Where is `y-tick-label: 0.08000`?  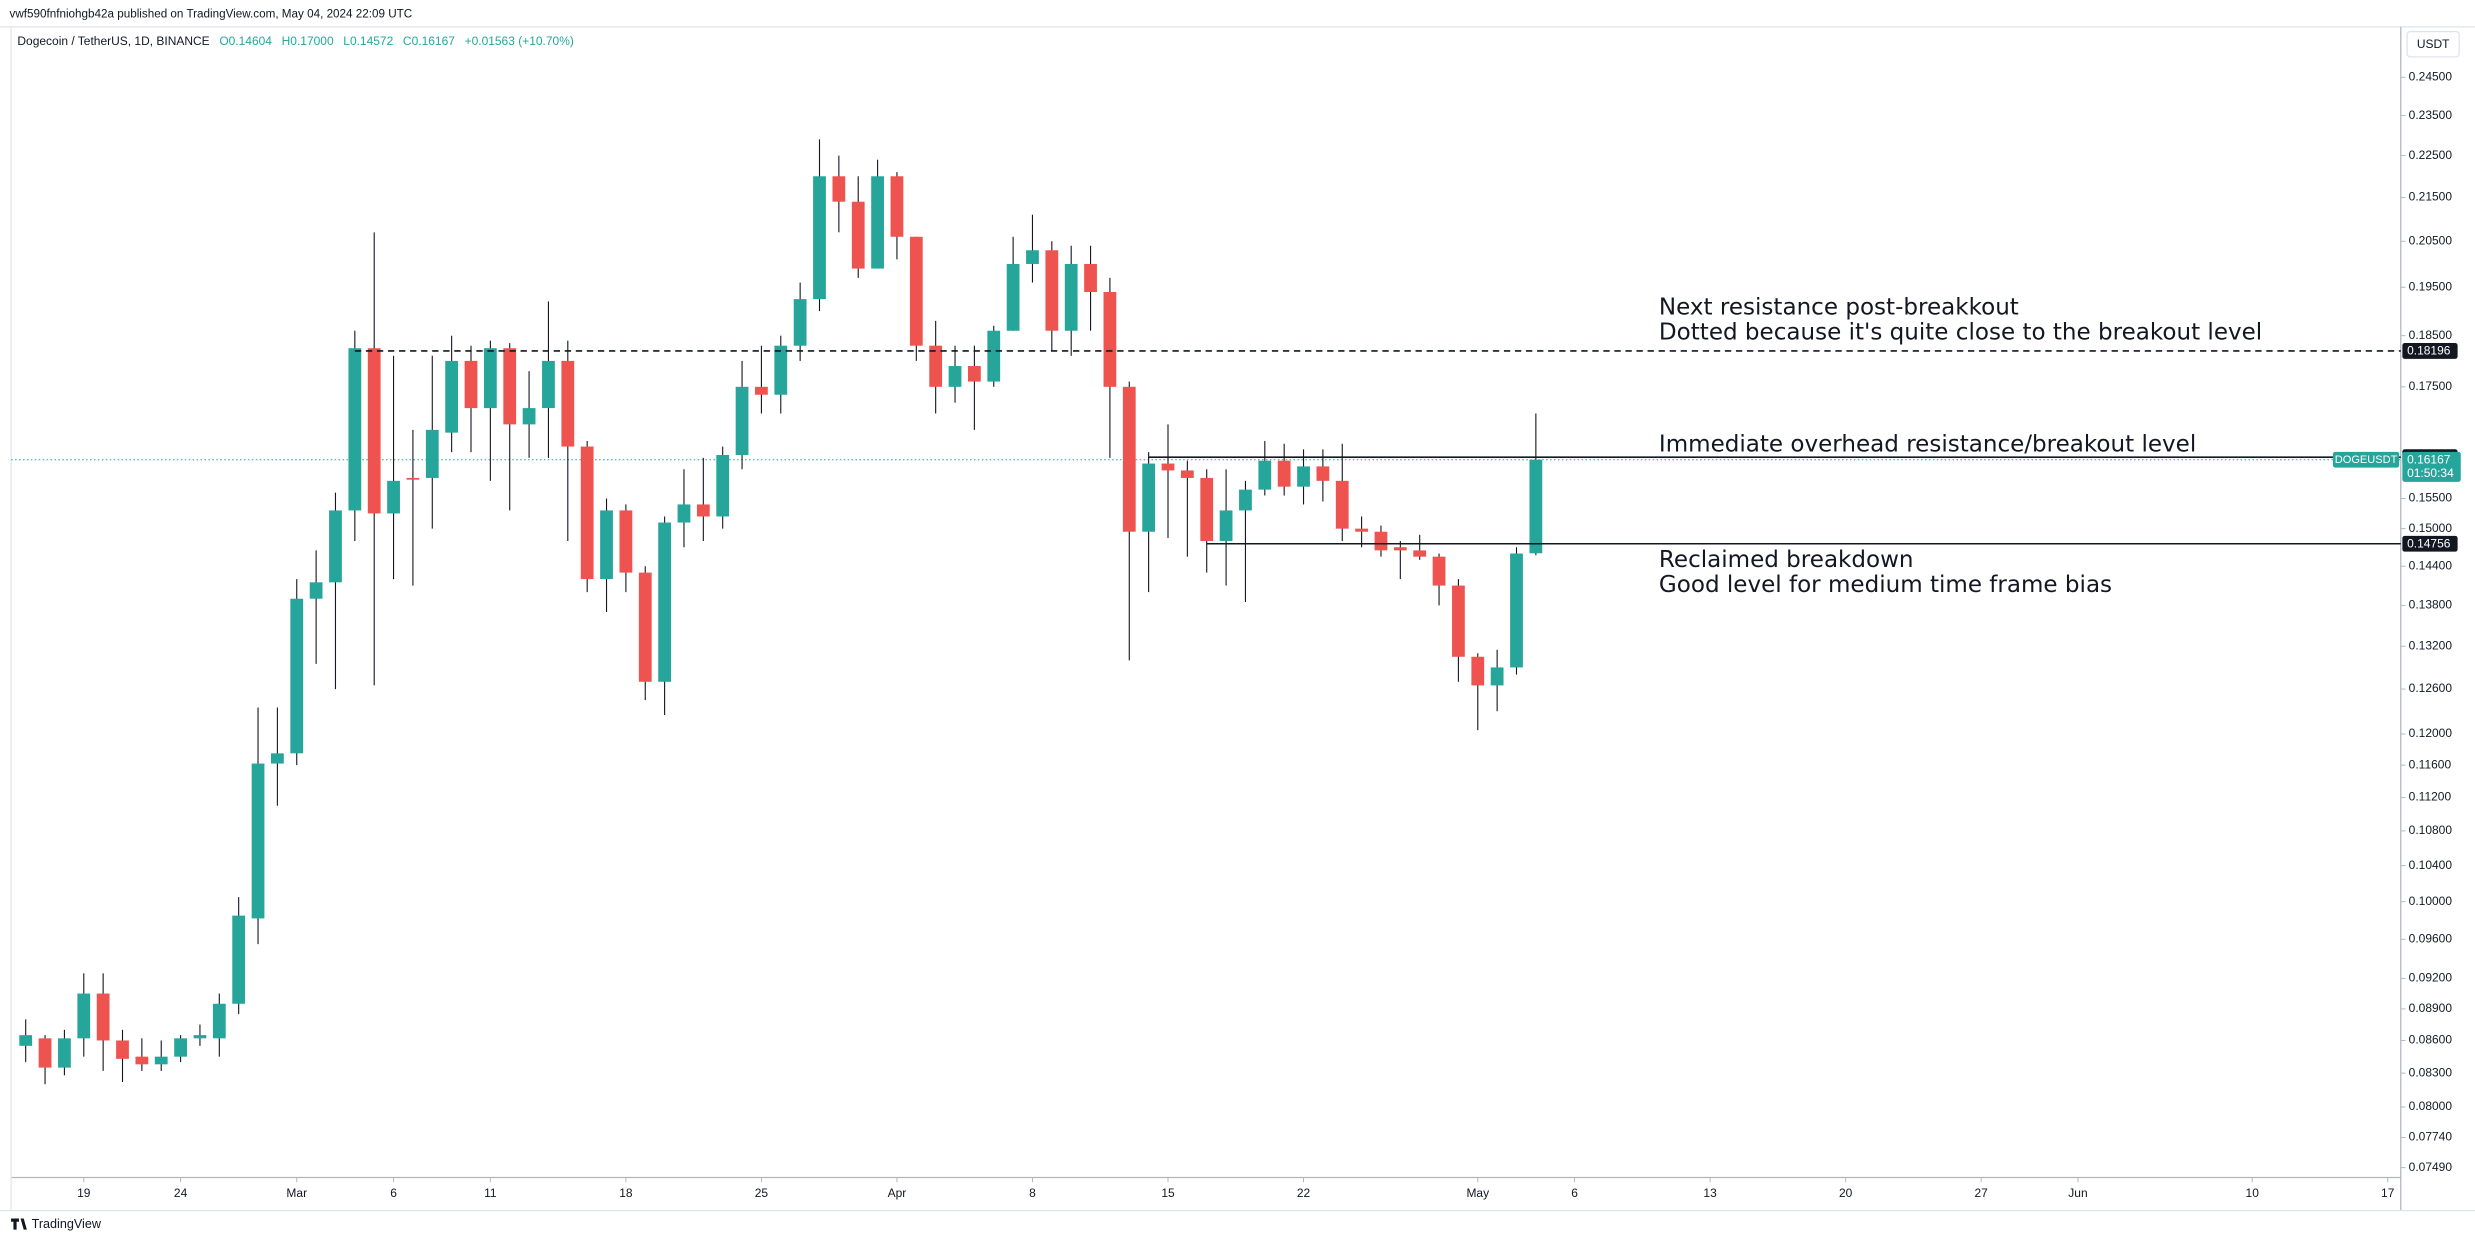 y-tick-label: 0.08000 is located at coordinates (2431, 1106).